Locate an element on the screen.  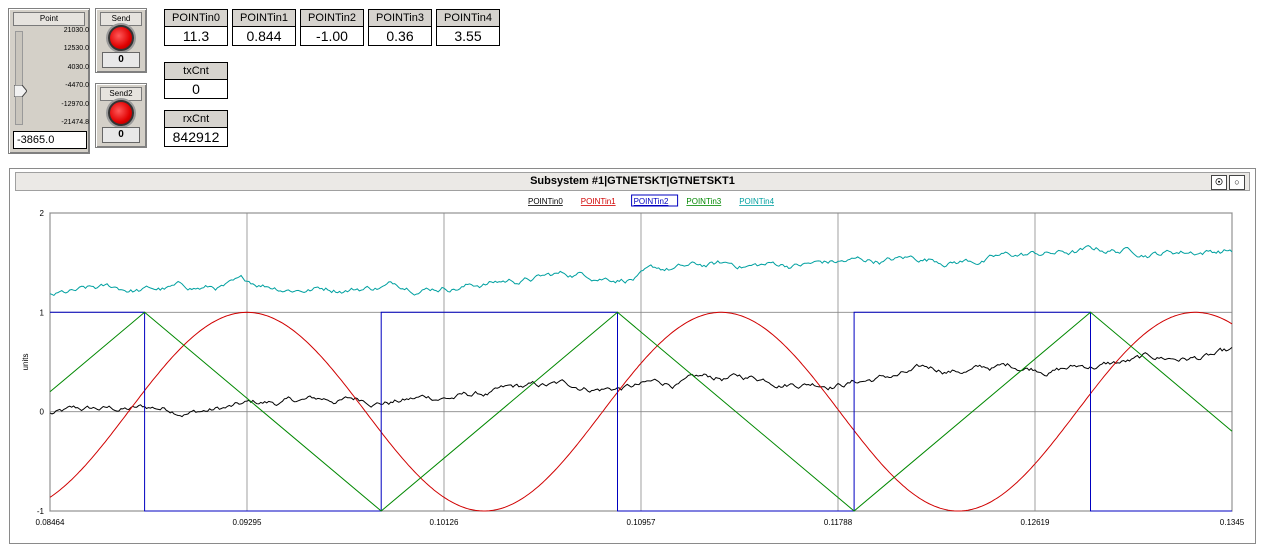
rxcnt-indicator: rxCnt 842912 is located at coordinates (196, 128).